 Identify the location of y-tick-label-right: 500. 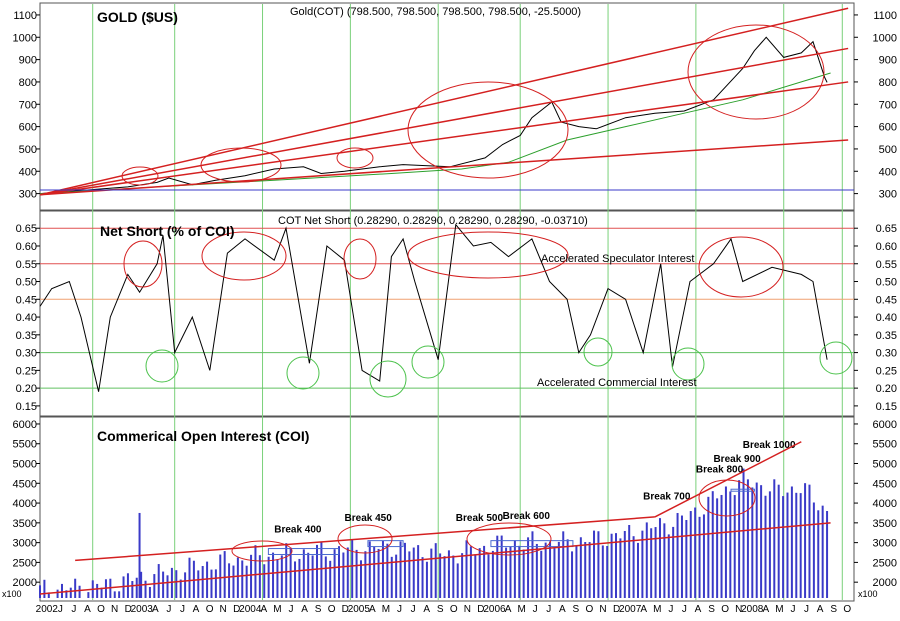
(888, 150).